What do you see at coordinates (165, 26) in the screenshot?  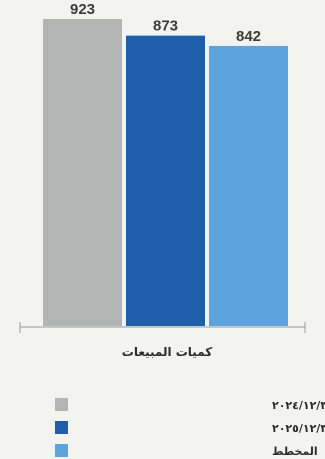 I see `data-label-series-2: 873` at bounding box center [165, 26].